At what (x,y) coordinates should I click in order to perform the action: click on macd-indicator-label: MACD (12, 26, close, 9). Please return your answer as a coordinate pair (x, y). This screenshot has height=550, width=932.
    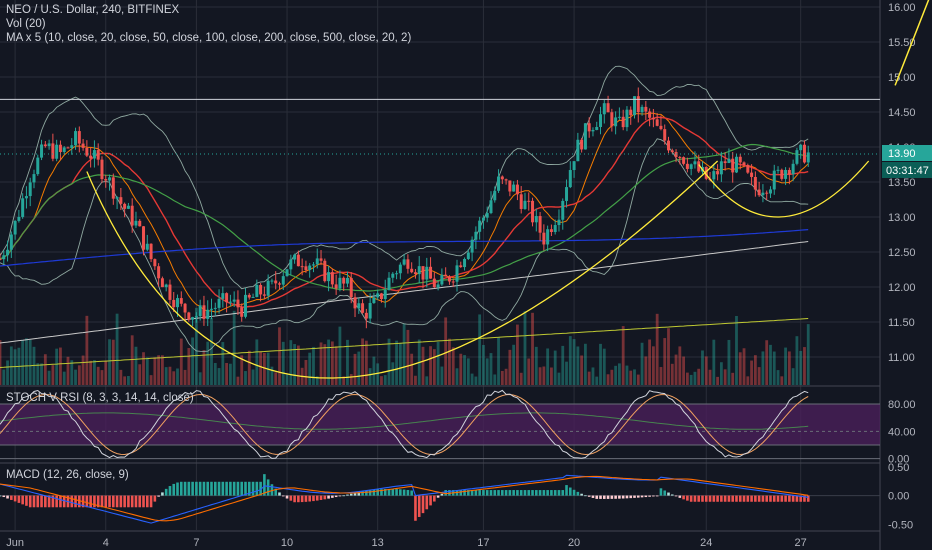
    Looking at the image, I should click on (67, 475).